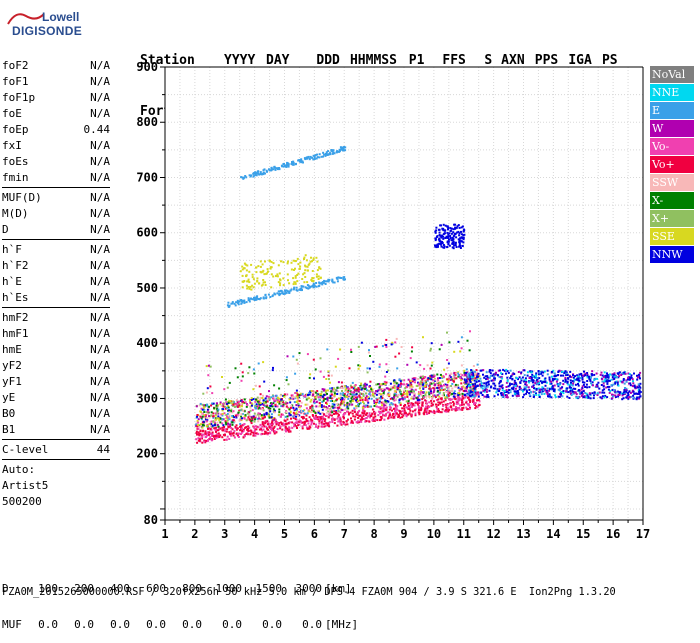 The height and width of the screenshot is (643, 700). What do you see at coordinates (454, 60) in the screenshot?
I see `header-label-6: FFS` at bounding box center [454, 60].